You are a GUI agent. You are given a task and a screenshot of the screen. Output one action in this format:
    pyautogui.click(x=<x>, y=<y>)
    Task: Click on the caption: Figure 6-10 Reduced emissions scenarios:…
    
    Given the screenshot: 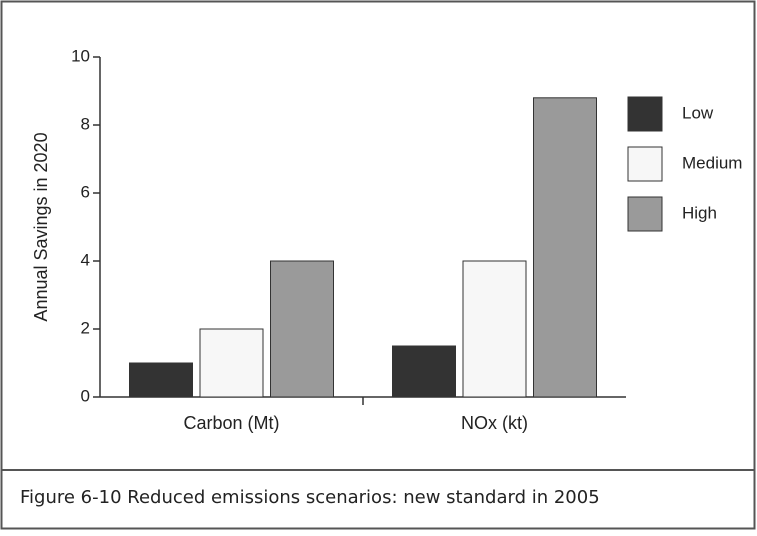 What is the action you would take?
    pyautogui.click(x=310, y=497)
    